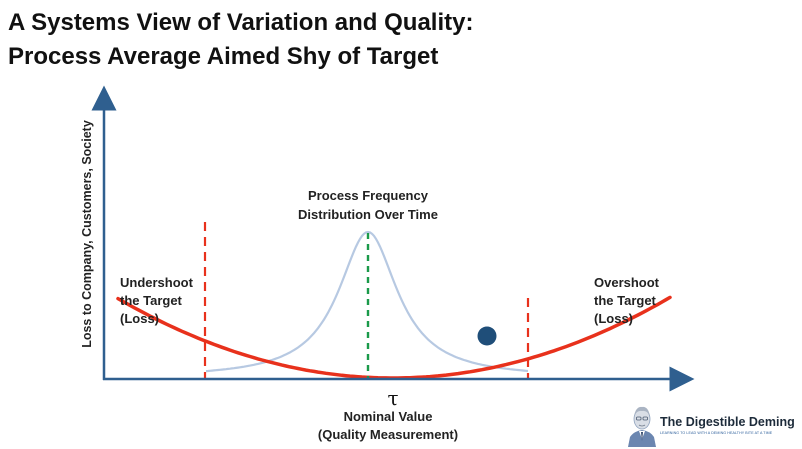 This screenshot has width=802, height=449. I want to click on undershoot-label-line-2: the Target, so click(151, 300).